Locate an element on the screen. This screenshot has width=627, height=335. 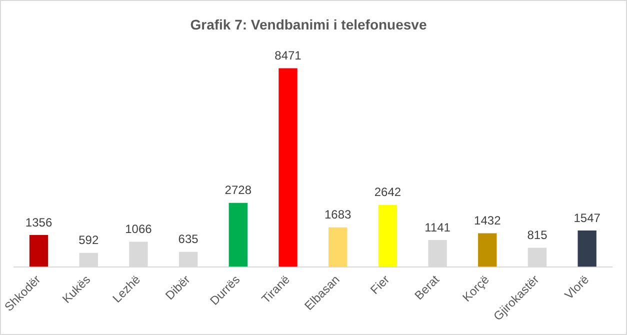
data-label: 1683 is located at coordinates (338, 215).